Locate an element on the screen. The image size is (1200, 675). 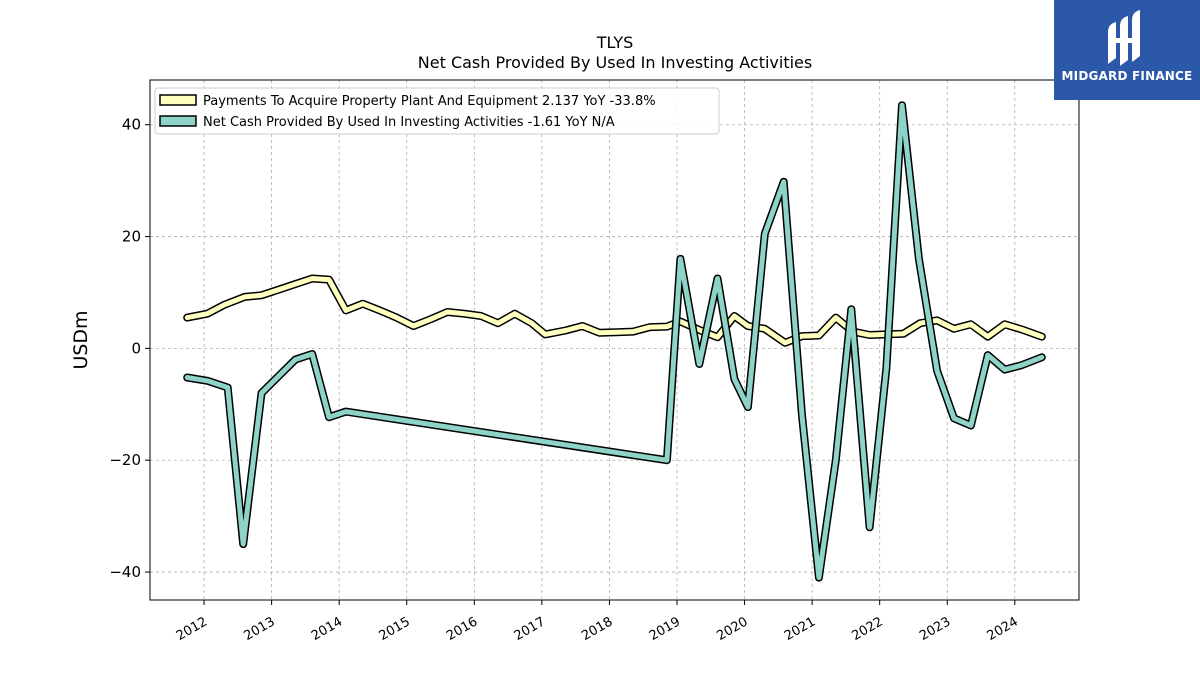
x-tick-label: 2023 is located at coordinates (935, 629).